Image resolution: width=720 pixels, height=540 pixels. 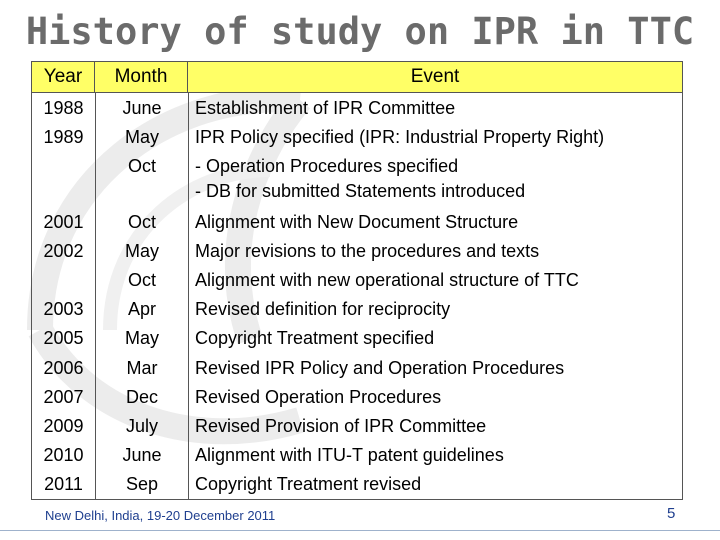 I want to click on row-year: 2007, so click(x=63, y=396).